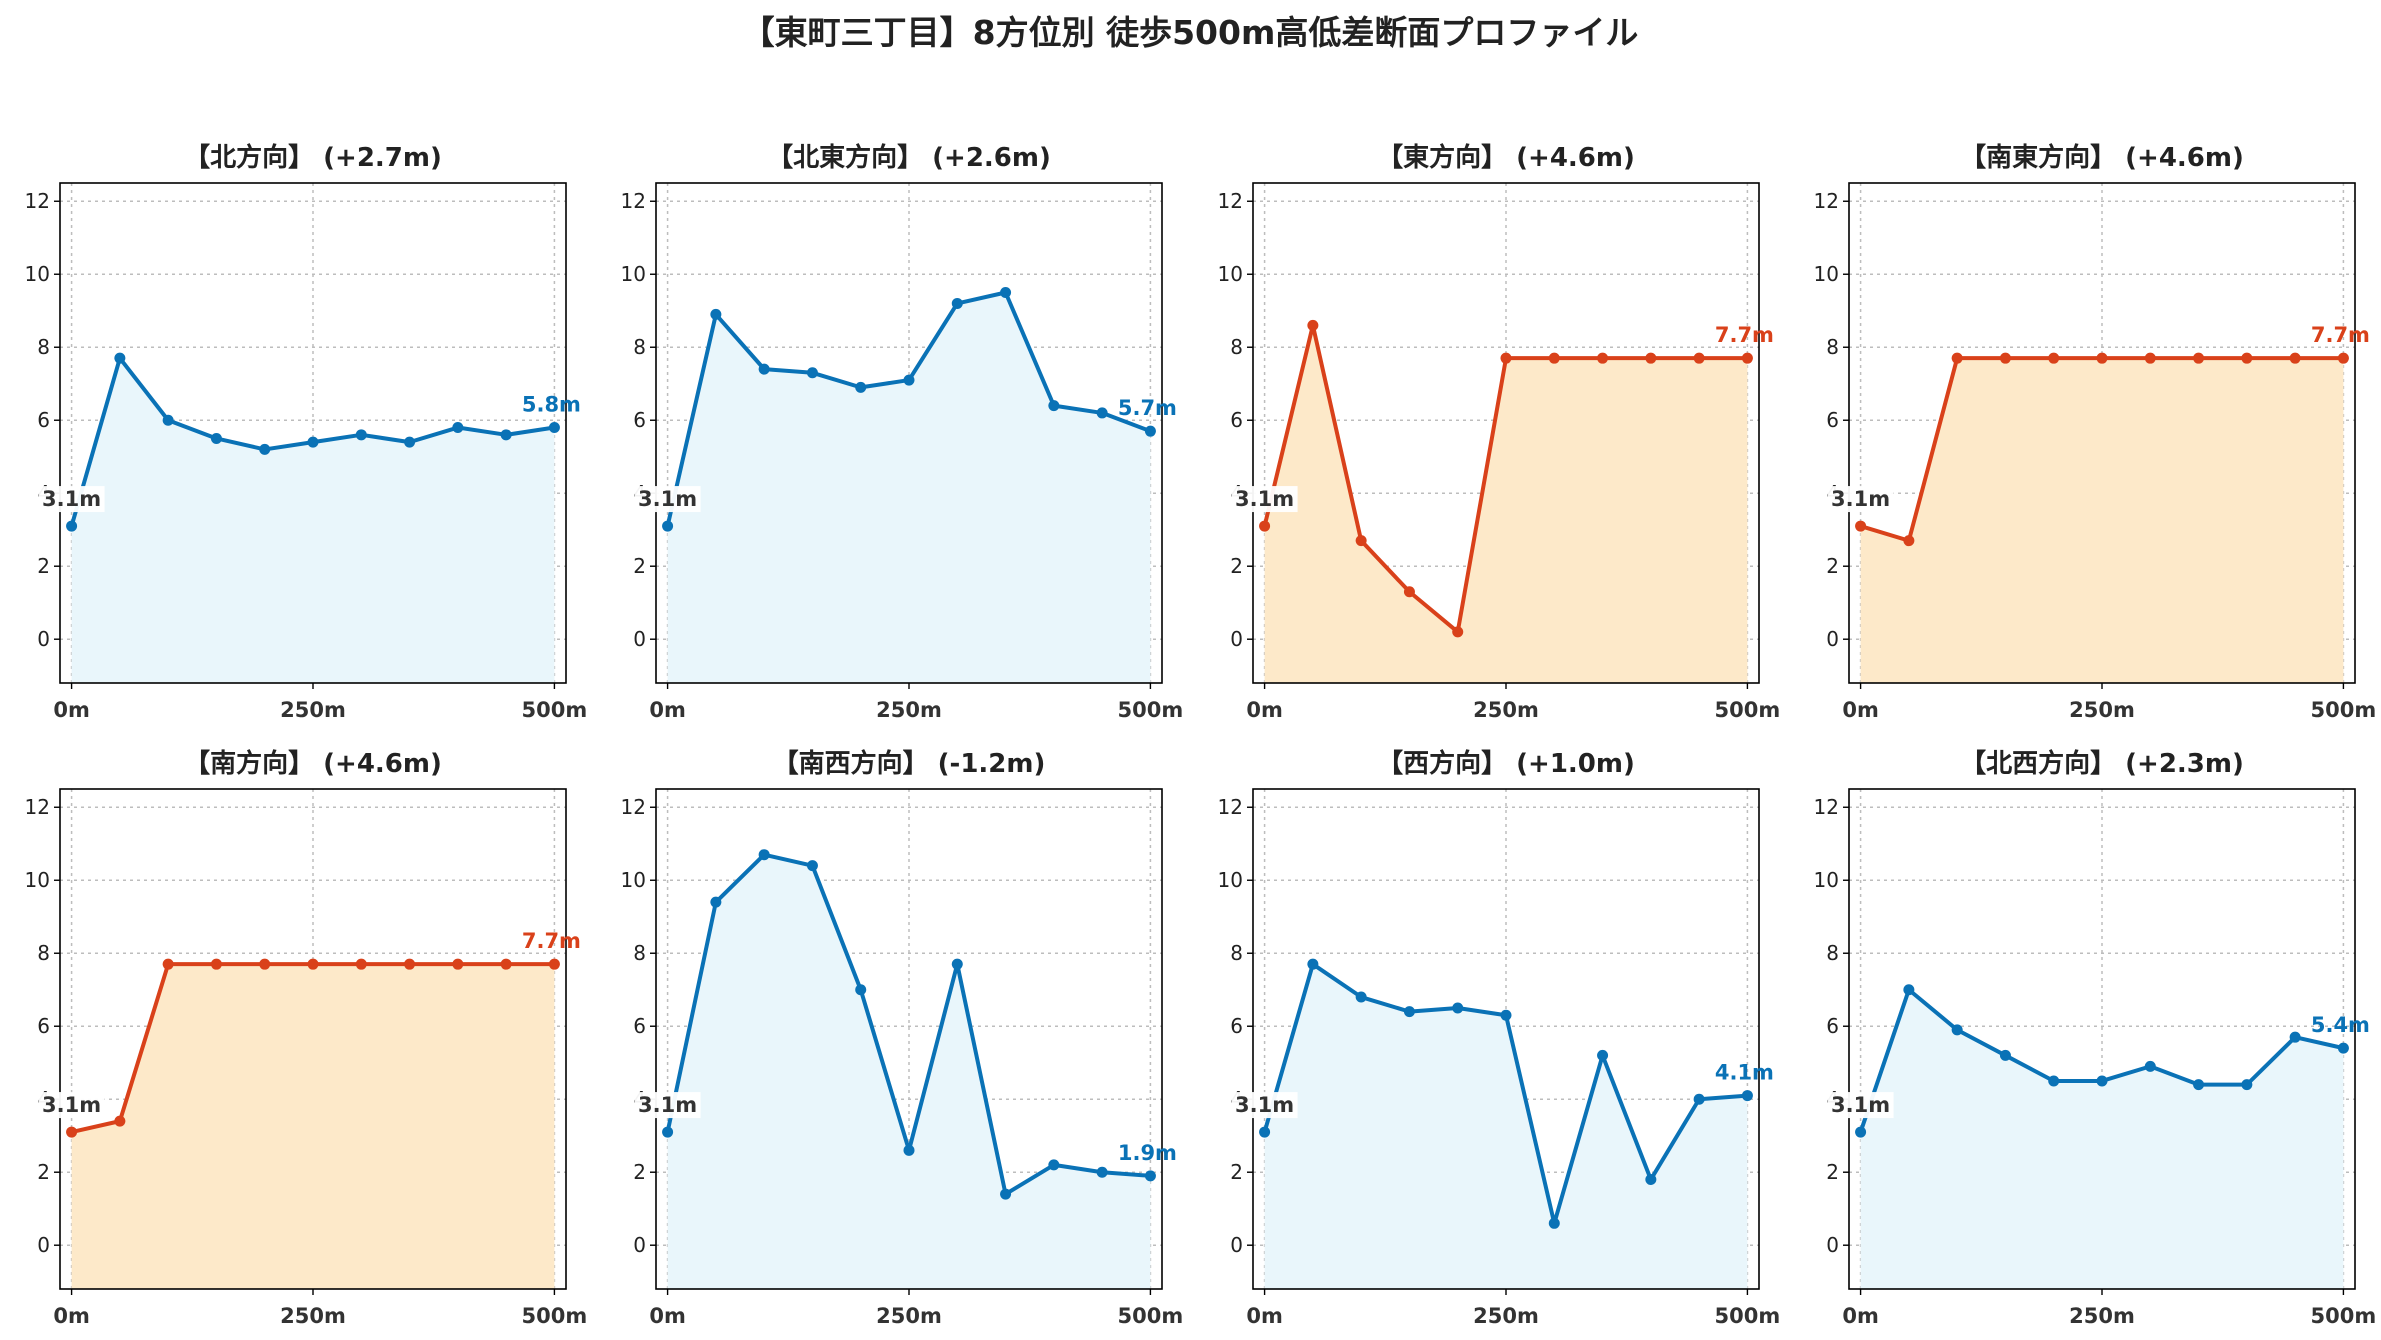 This screenshot has height=1340, width=2381. Describe the element at coordinates (1506, 157) in the screenshot. I see `panel-title: 【東方向】 (+4.6m)` at that location.